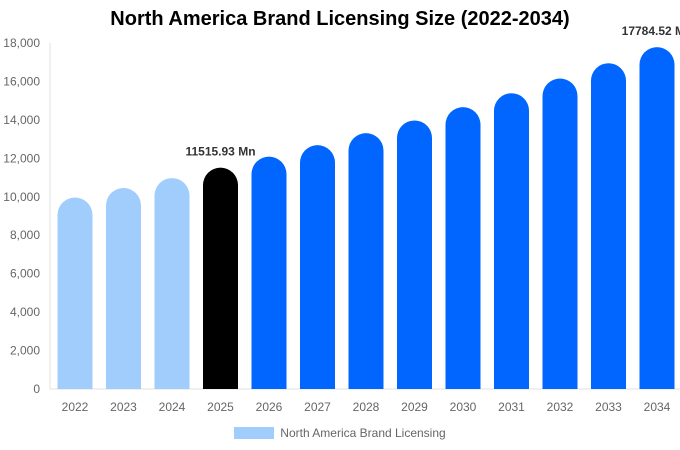 This screenshot has width=680, height=450. What do you see at coordinates (21, 81) in the screenshot?
I see `y-tick-label: 16,000` at bounding box center [21, 81].